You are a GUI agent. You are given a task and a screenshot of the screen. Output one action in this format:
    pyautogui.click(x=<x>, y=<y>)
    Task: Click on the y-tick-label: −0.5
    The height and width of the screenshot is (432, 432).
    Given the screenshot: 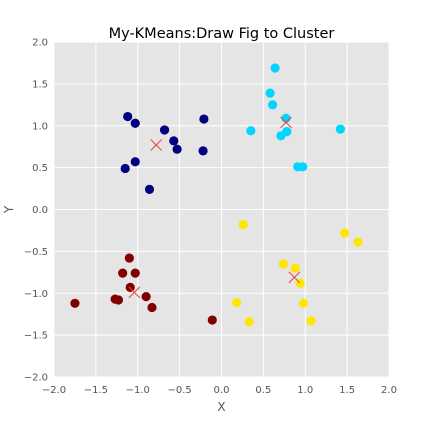 What is the action you would take?
    pyautogui.click(x=36, y=252)
    